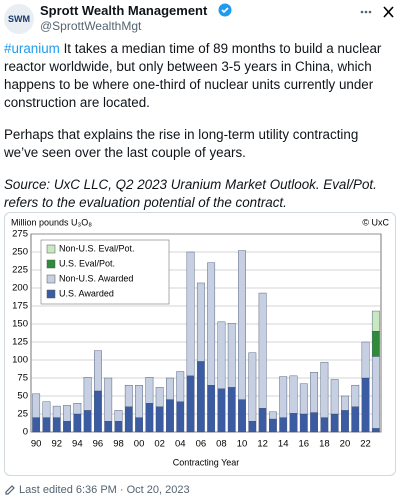  I want to click on x-tick-label: 16, so click(304, 444).